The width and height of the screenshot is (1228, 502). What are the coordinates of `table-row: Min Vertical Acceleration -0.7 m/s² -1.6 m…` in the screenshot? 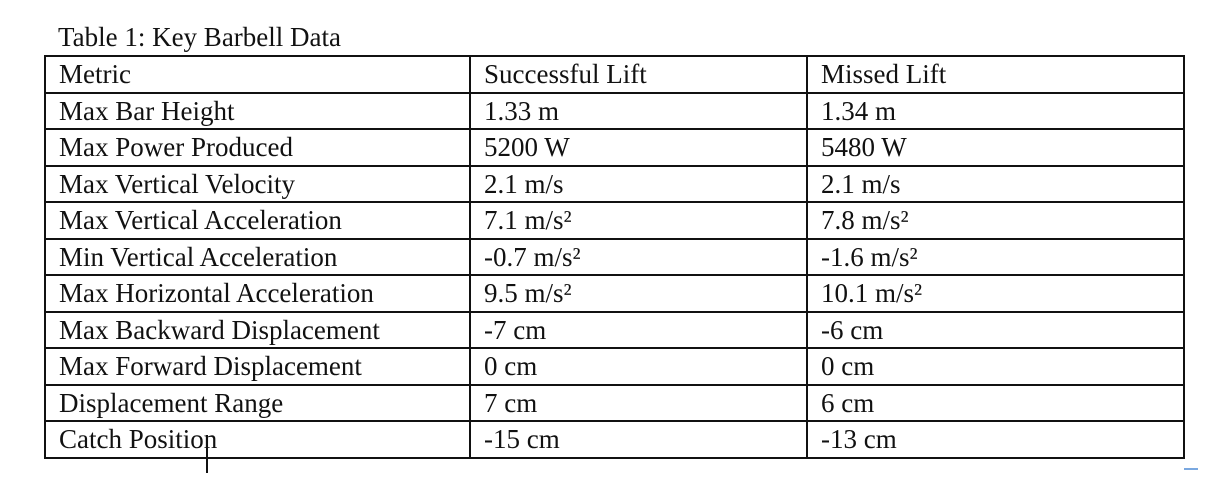 It's located at (614, 256).